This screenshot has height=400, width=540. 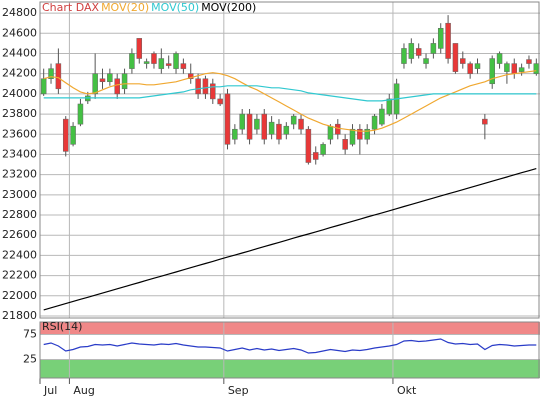 I want to click on x-tick-label: Jul, so click(x=50, y=390).